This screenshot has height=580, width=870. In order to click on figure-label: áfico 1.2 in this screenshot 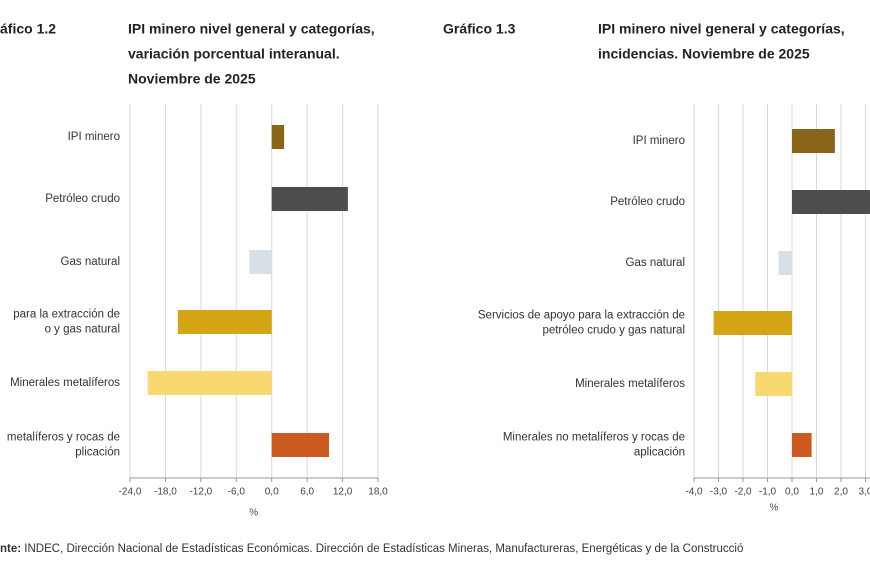, I will do `click(28, 29)`.